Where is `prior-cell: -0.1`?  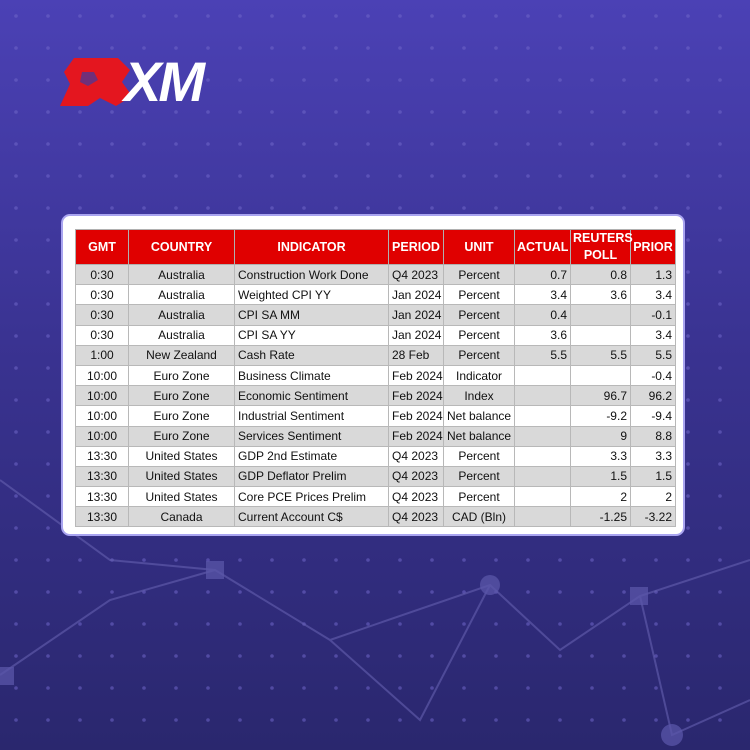 prior-cell: -0.1 is located at coordinates (653, 315).